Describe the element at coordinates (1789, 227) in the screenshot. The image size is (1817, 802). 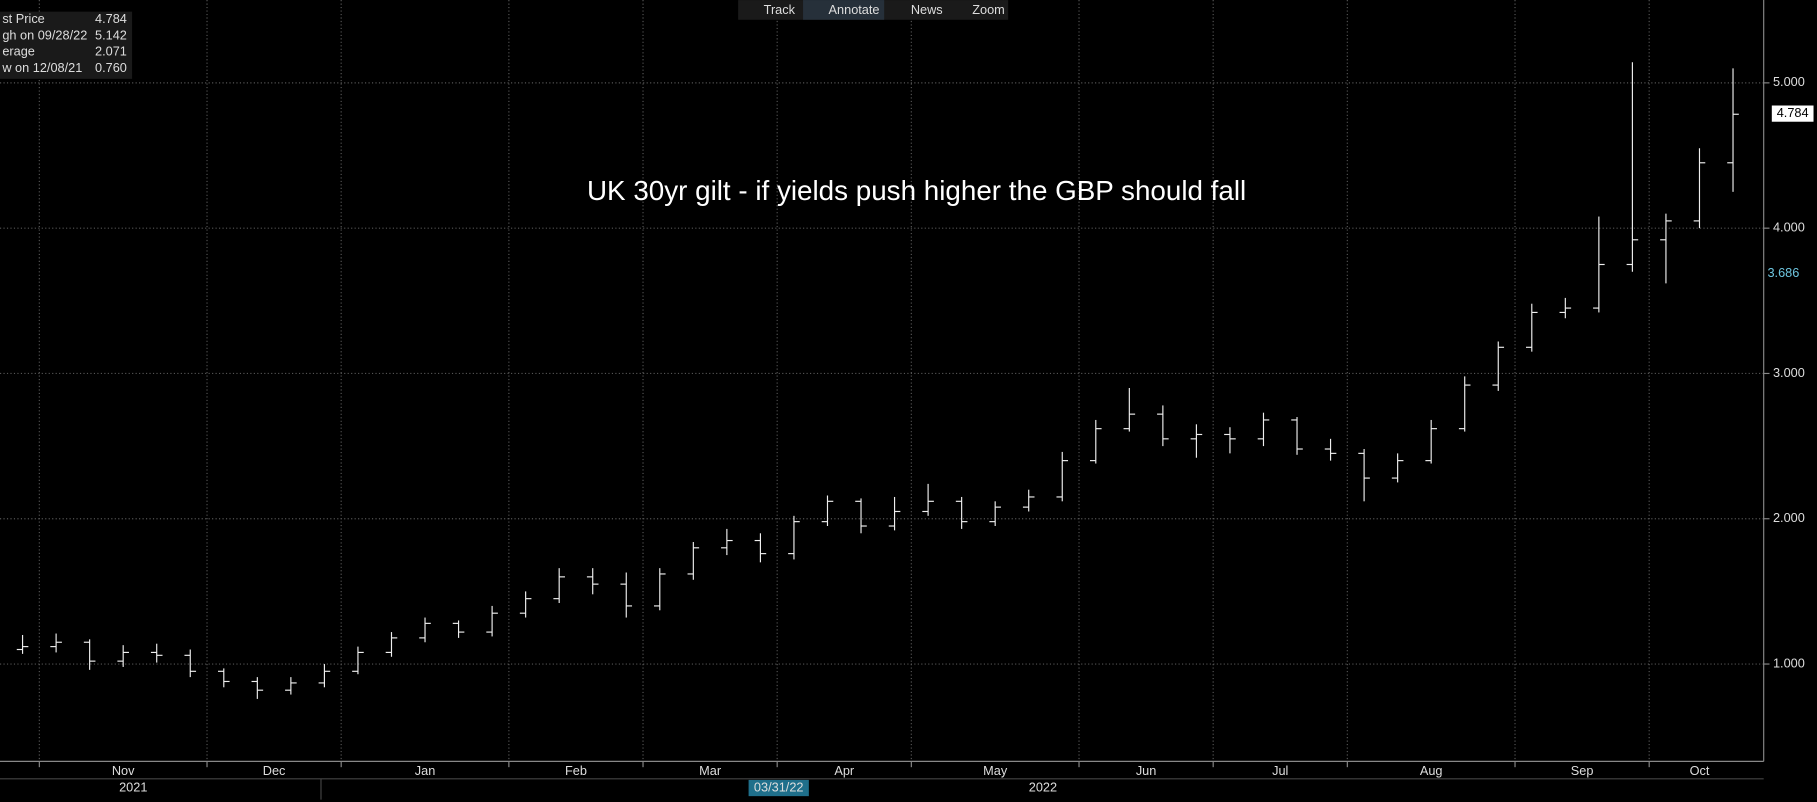
I see `y-tick-label: 4.000` at that location.